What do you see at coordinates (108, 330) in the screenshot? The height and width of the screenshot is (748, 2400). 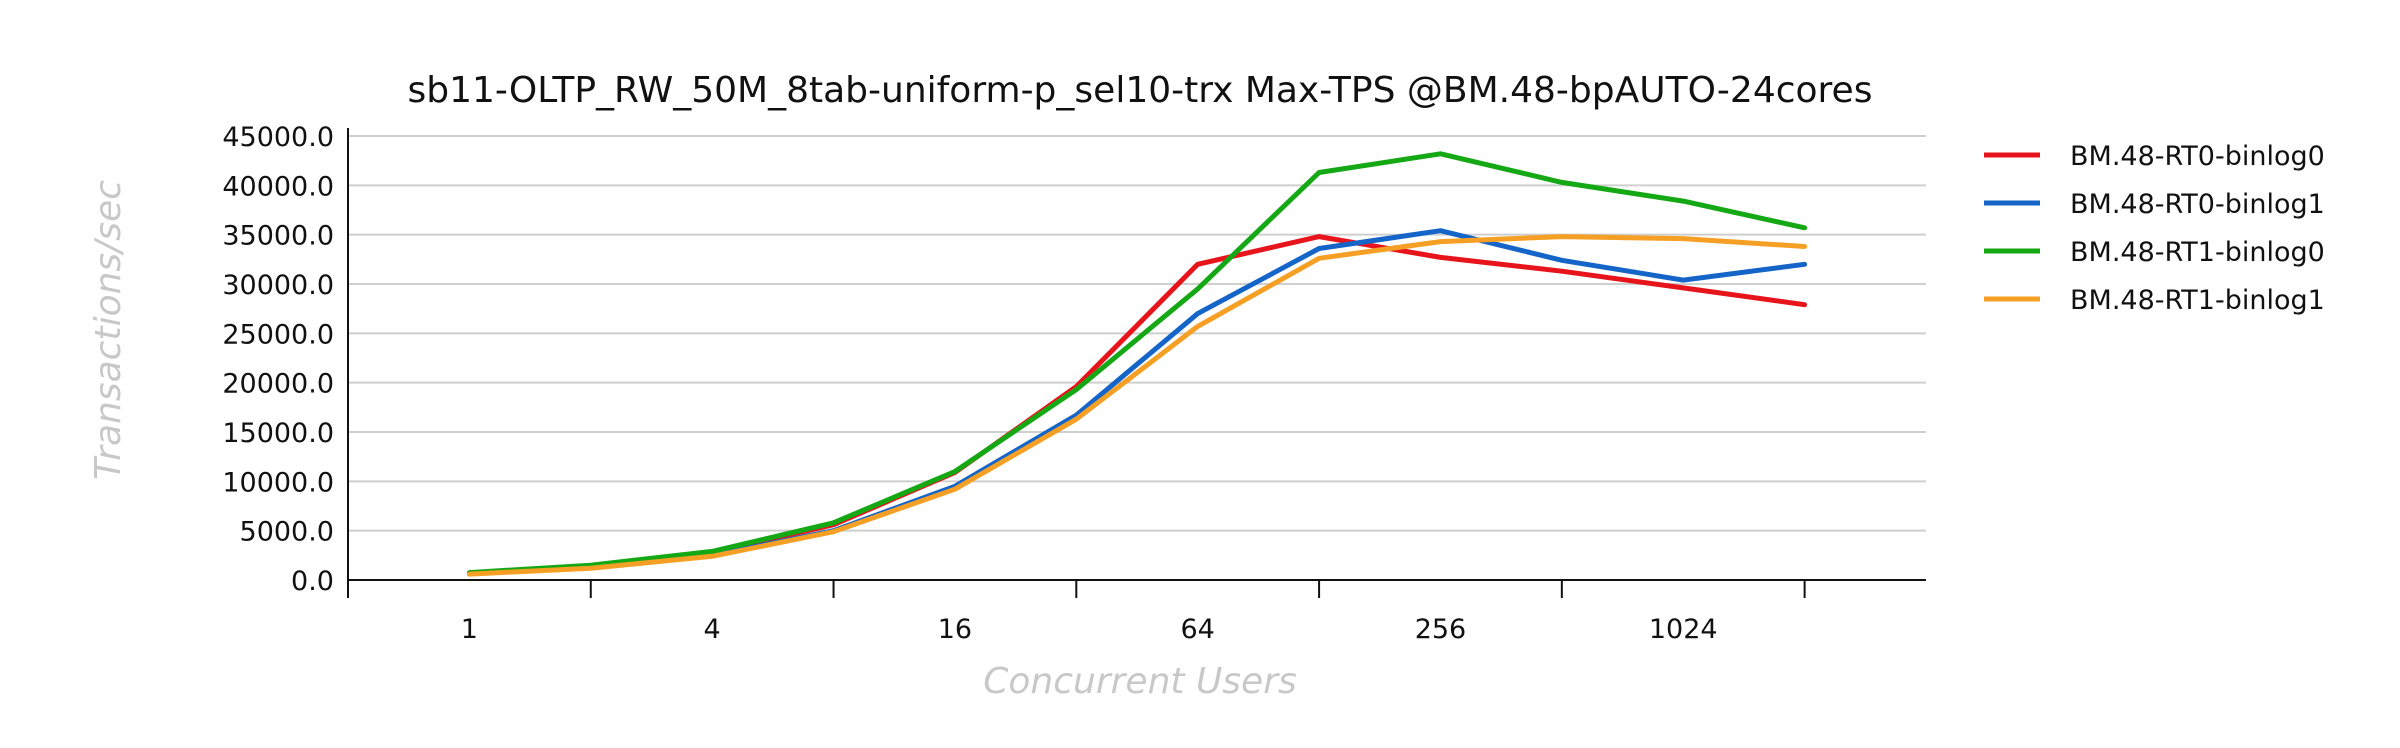 I see `y-axis-title: Transactions/sec` at bounding box center [108, 330].